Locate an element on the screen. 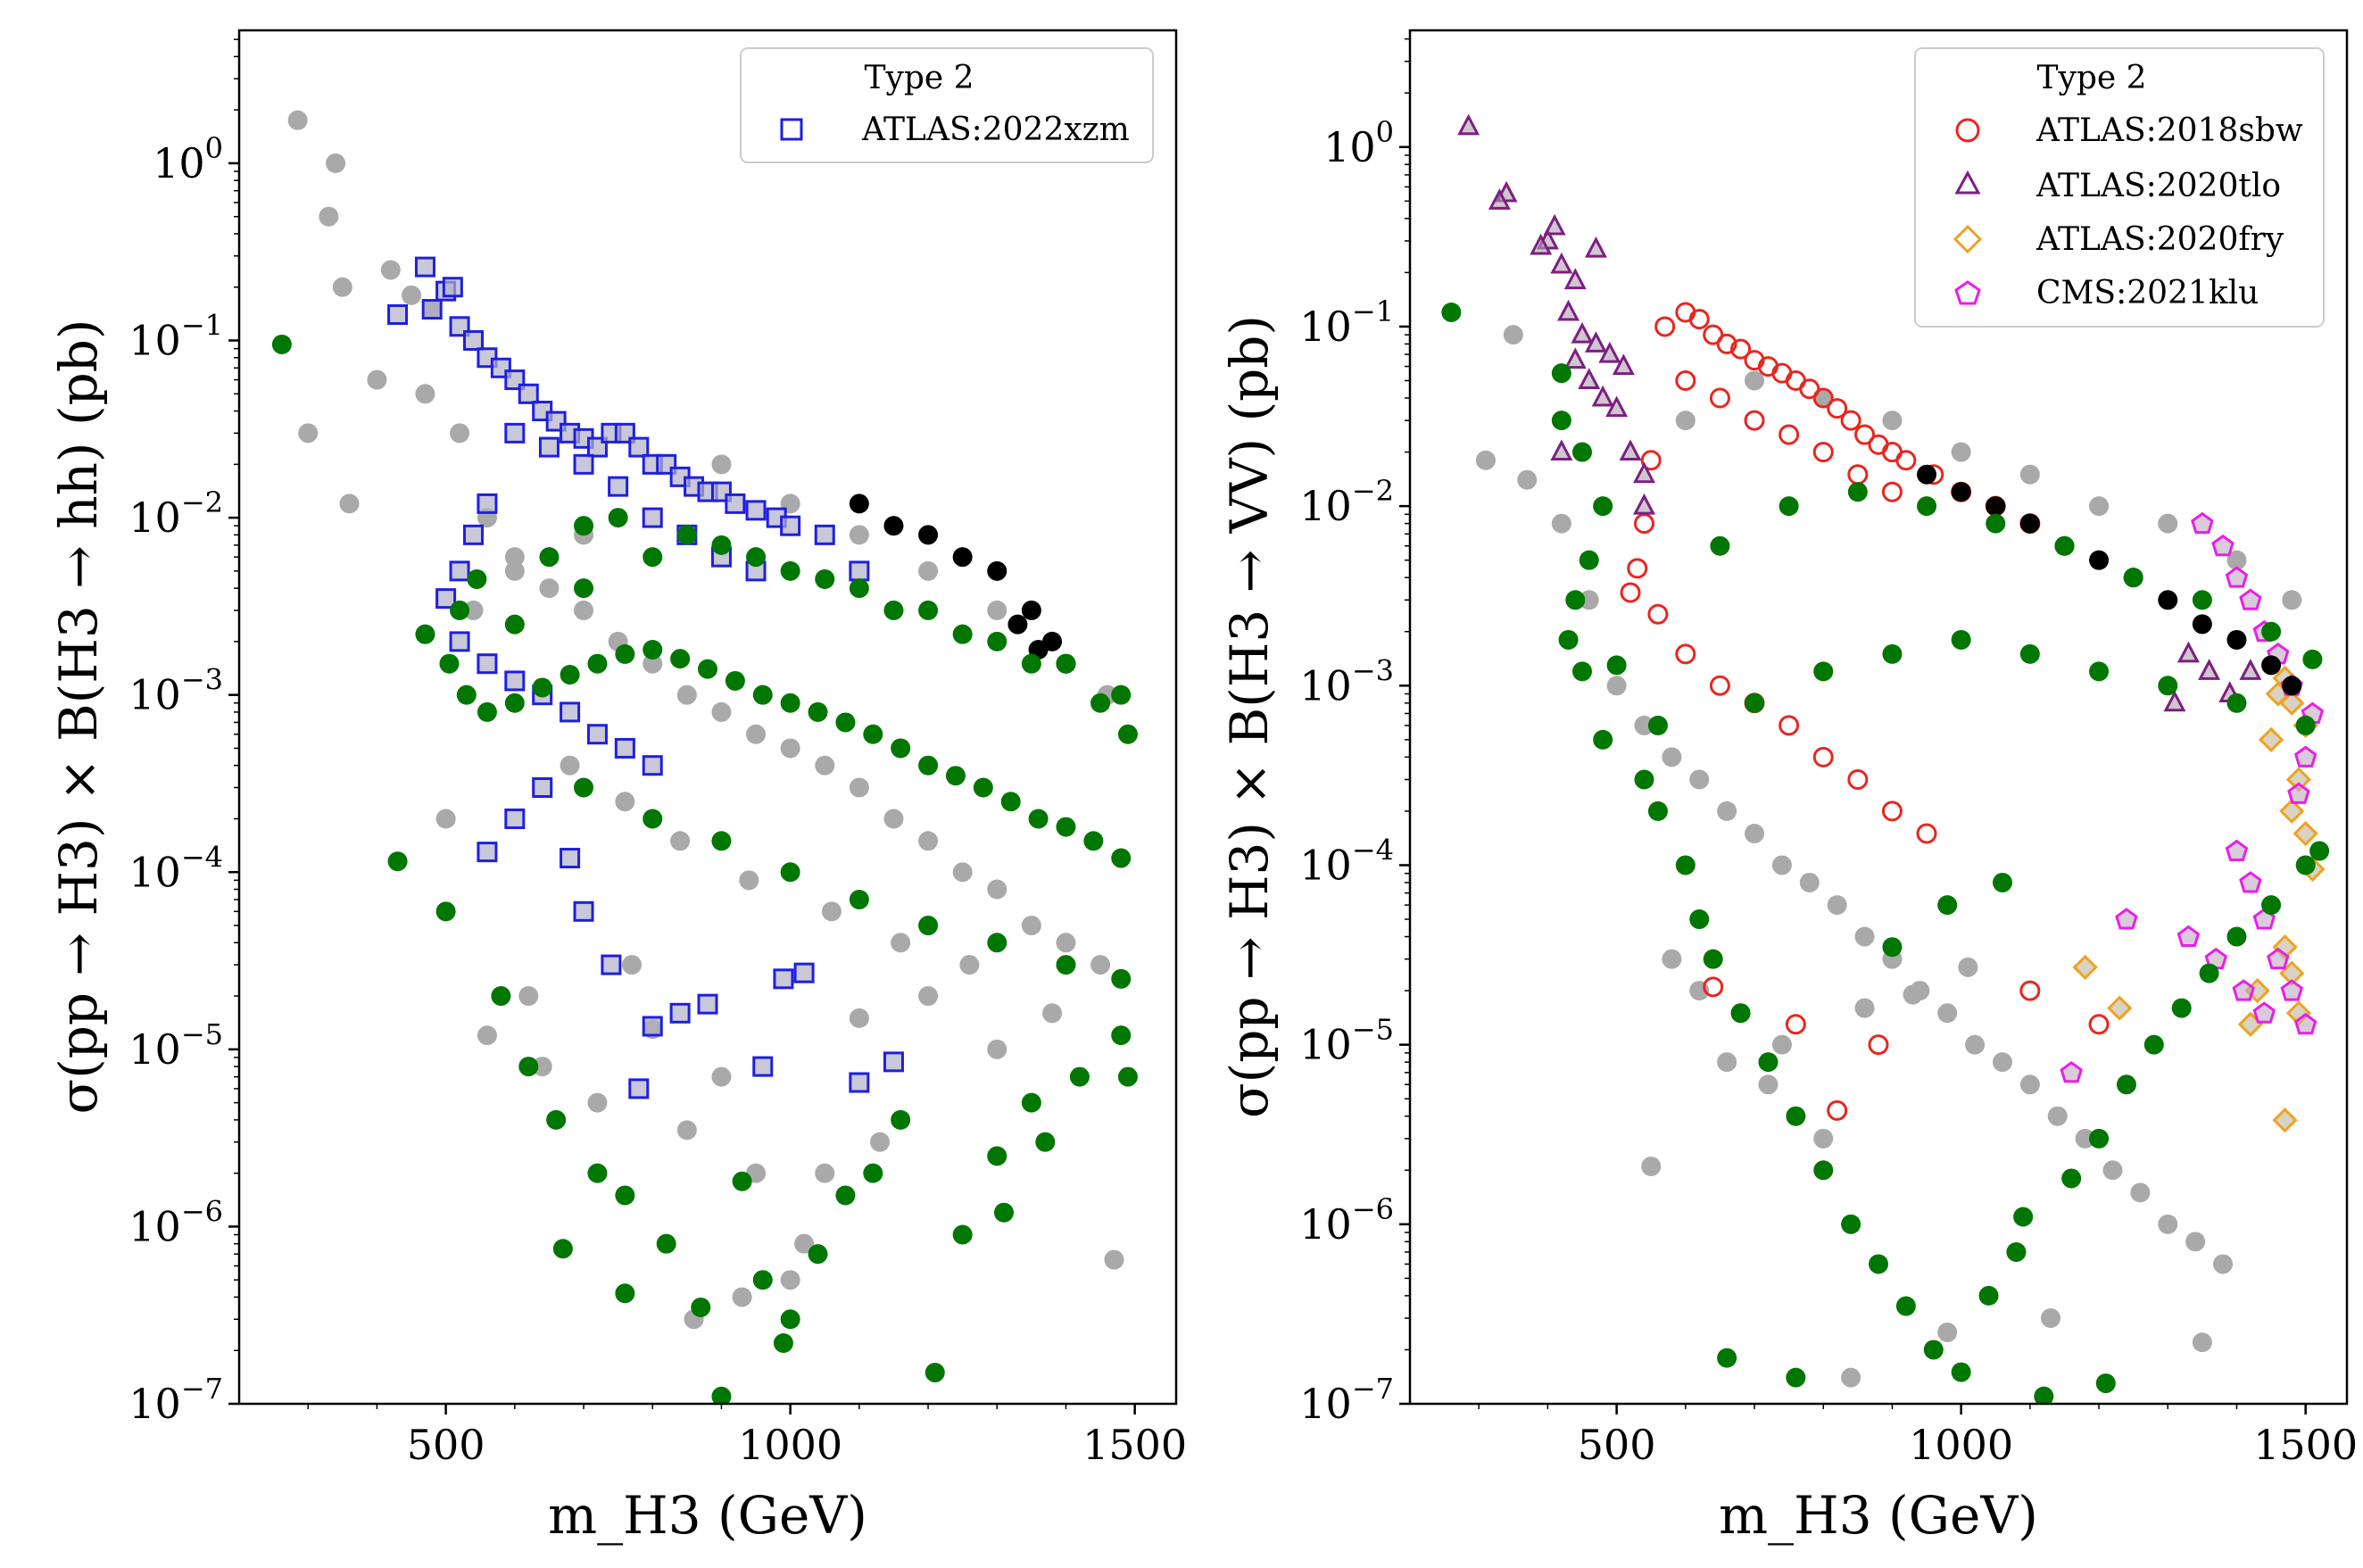  left-legend-marker-square is located at coordinates (791, 129).